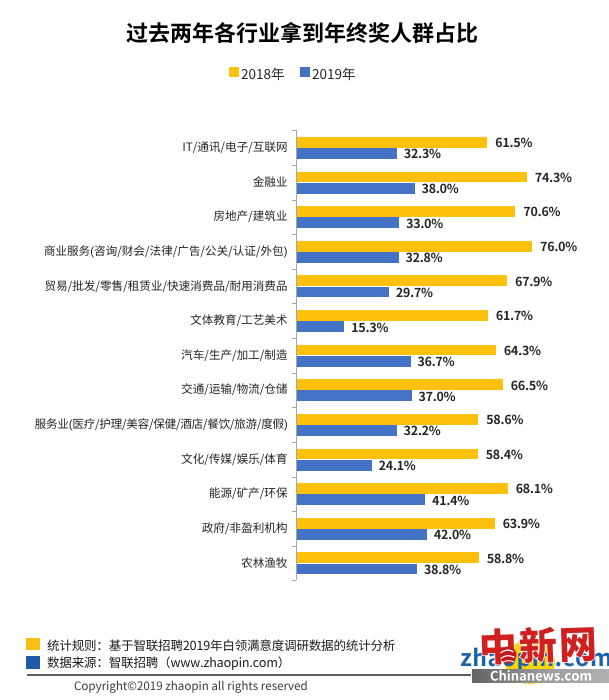 This screenshot has height=700, width=609. What do you see at coordinates (534, 656) in the screenshot?
I see `svg-text: zhaopin.com` at bounding box center [534, 656].